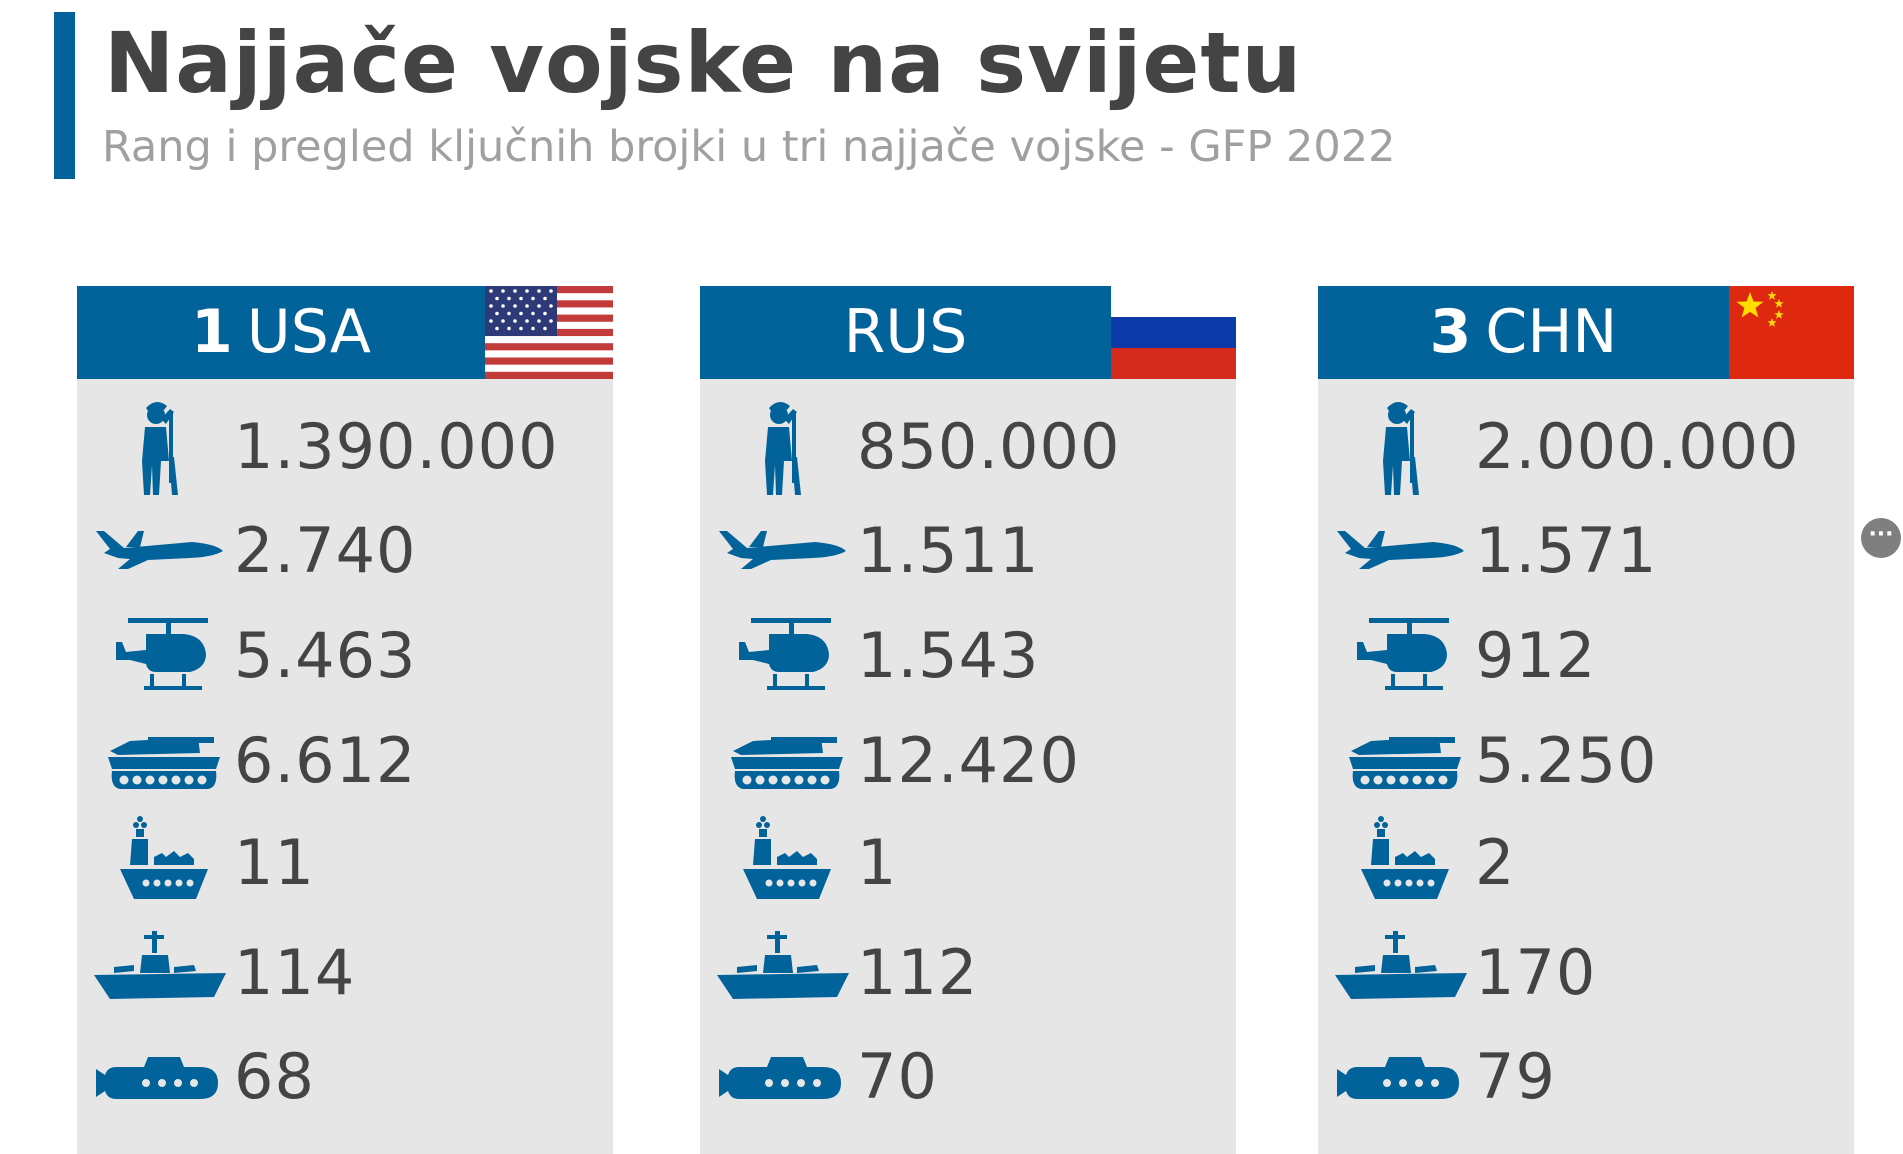 This screenshot has width=1903, height=1154. I want to click on stat-row-submarines: 79, so click(1586, 1077).